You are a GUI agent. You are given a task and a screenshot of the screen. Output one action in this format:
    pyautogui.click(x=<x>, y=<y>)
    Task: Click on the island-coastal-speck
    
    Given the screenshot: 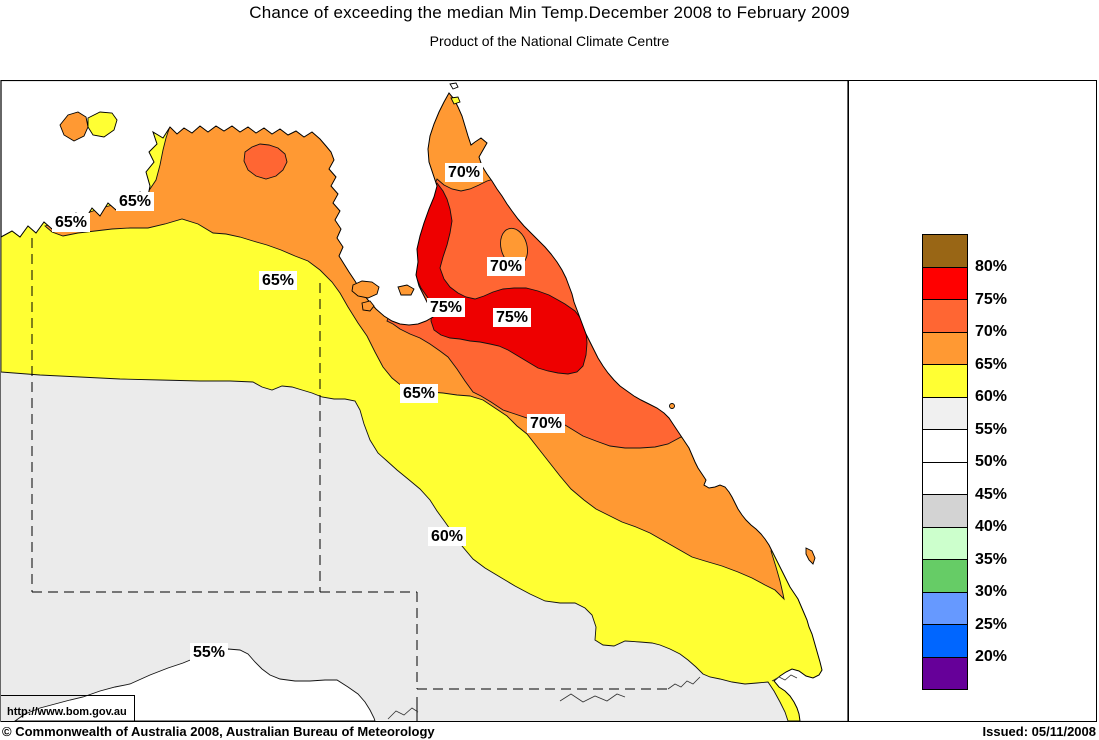 What is the action you would take?
    pyautogui.click(x=672, y=406)
    